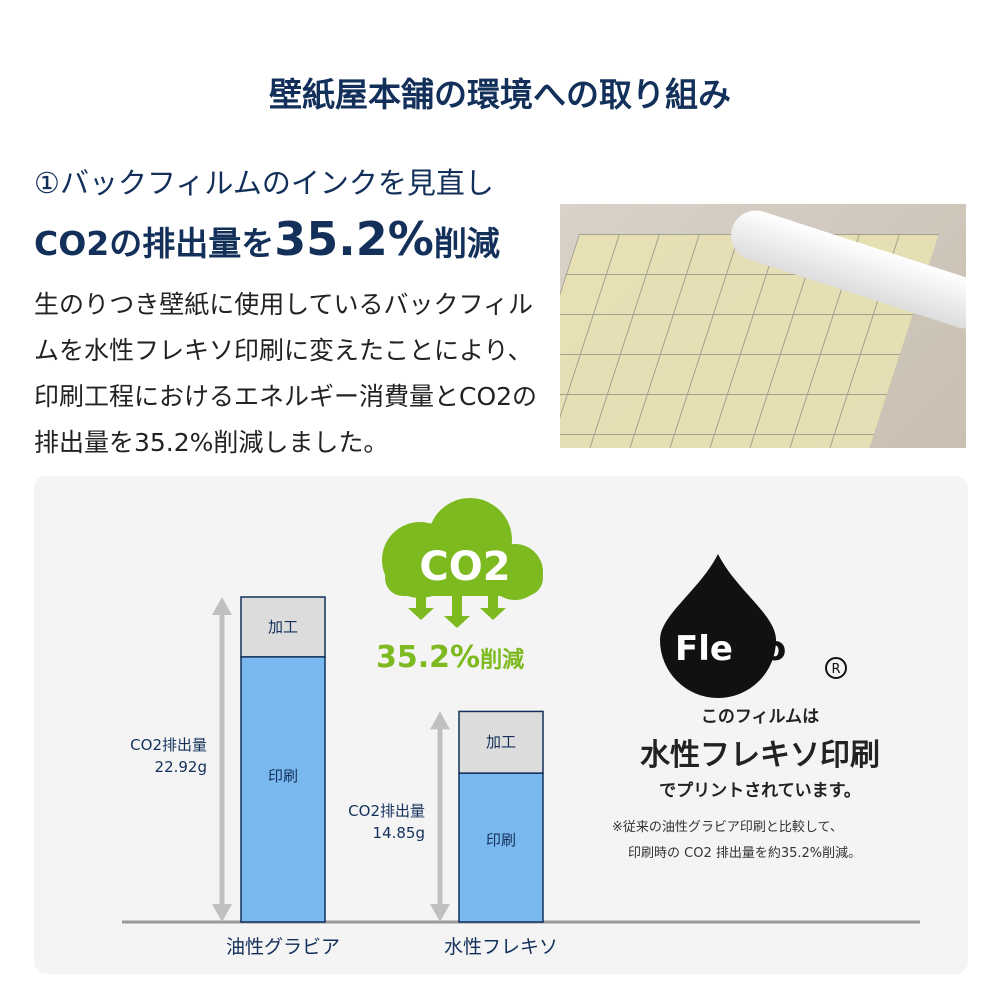 The image size is (1000, 1000). What do you see at coordinates (704, 649) in the screenshot?
I see `svg-text: Fle` at bounding box center [704, 649].